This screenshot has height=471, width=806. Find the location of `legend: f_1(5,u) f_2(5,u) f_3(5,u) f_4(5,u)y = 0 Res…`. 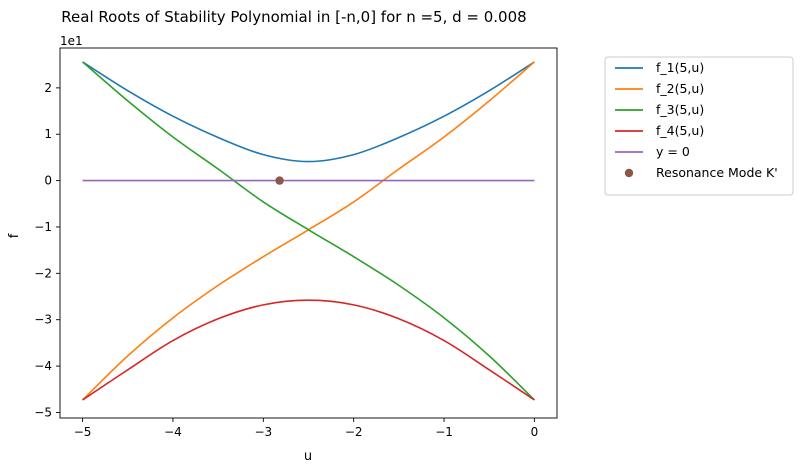

legend: f_1(5,u) f_2(5,u) f_3(5,u) f_4(5,u)y = 0 Res… is located at coordinates (699, 126).